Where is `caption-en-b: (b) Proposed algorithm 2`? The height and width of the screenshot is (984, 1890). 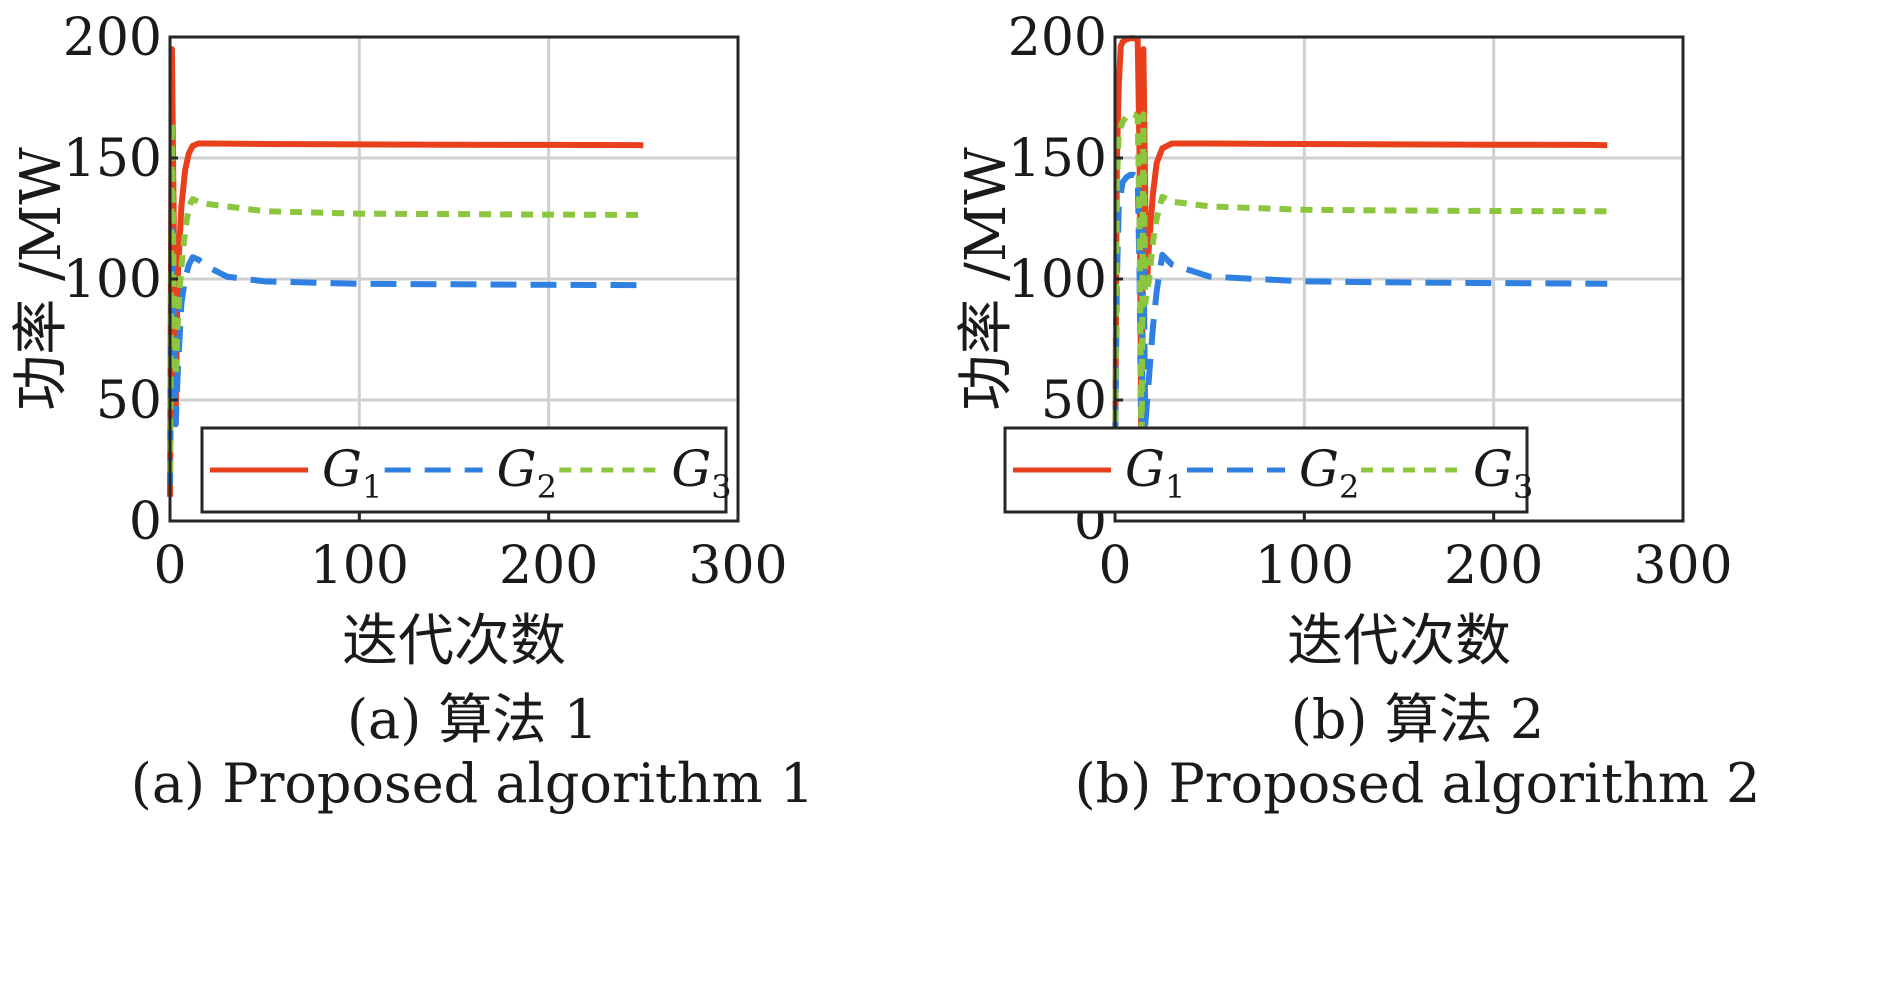
caption-en-b: (b) Proposed algorithm 2 is located at coordinates (1417, 783).